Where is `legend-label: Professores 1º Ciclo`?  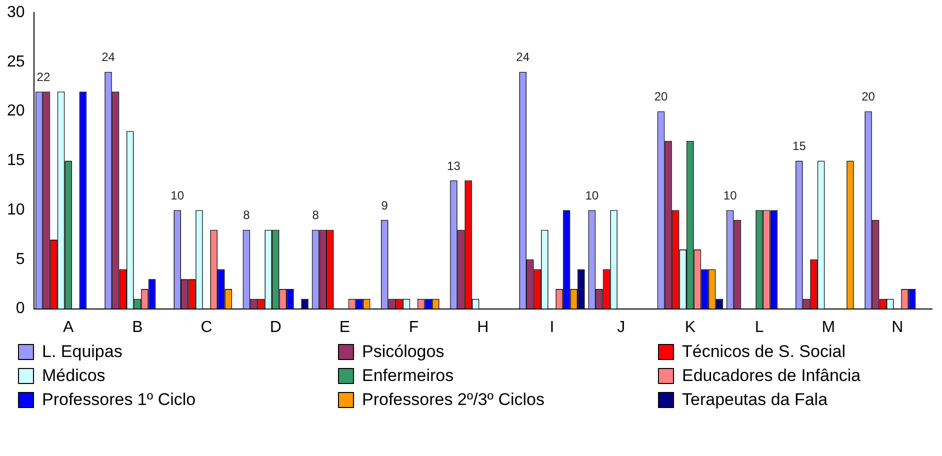 legend-label: Professores 1º Ciclo is located at coordinates (119, 400).